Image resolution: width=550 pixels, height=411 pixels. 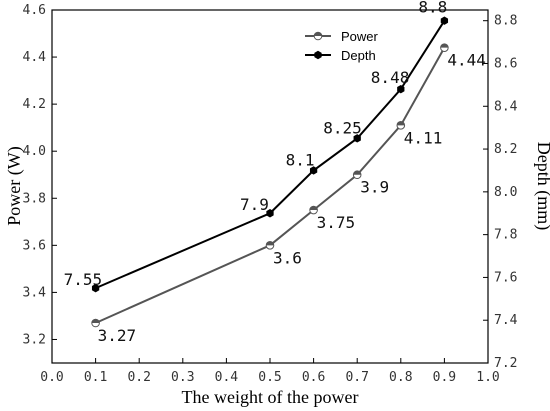 What do you see at coordinates (400, 377) in the screenshot?
I see `x-tick-label: 0.8` at bounding box center [400, 377].